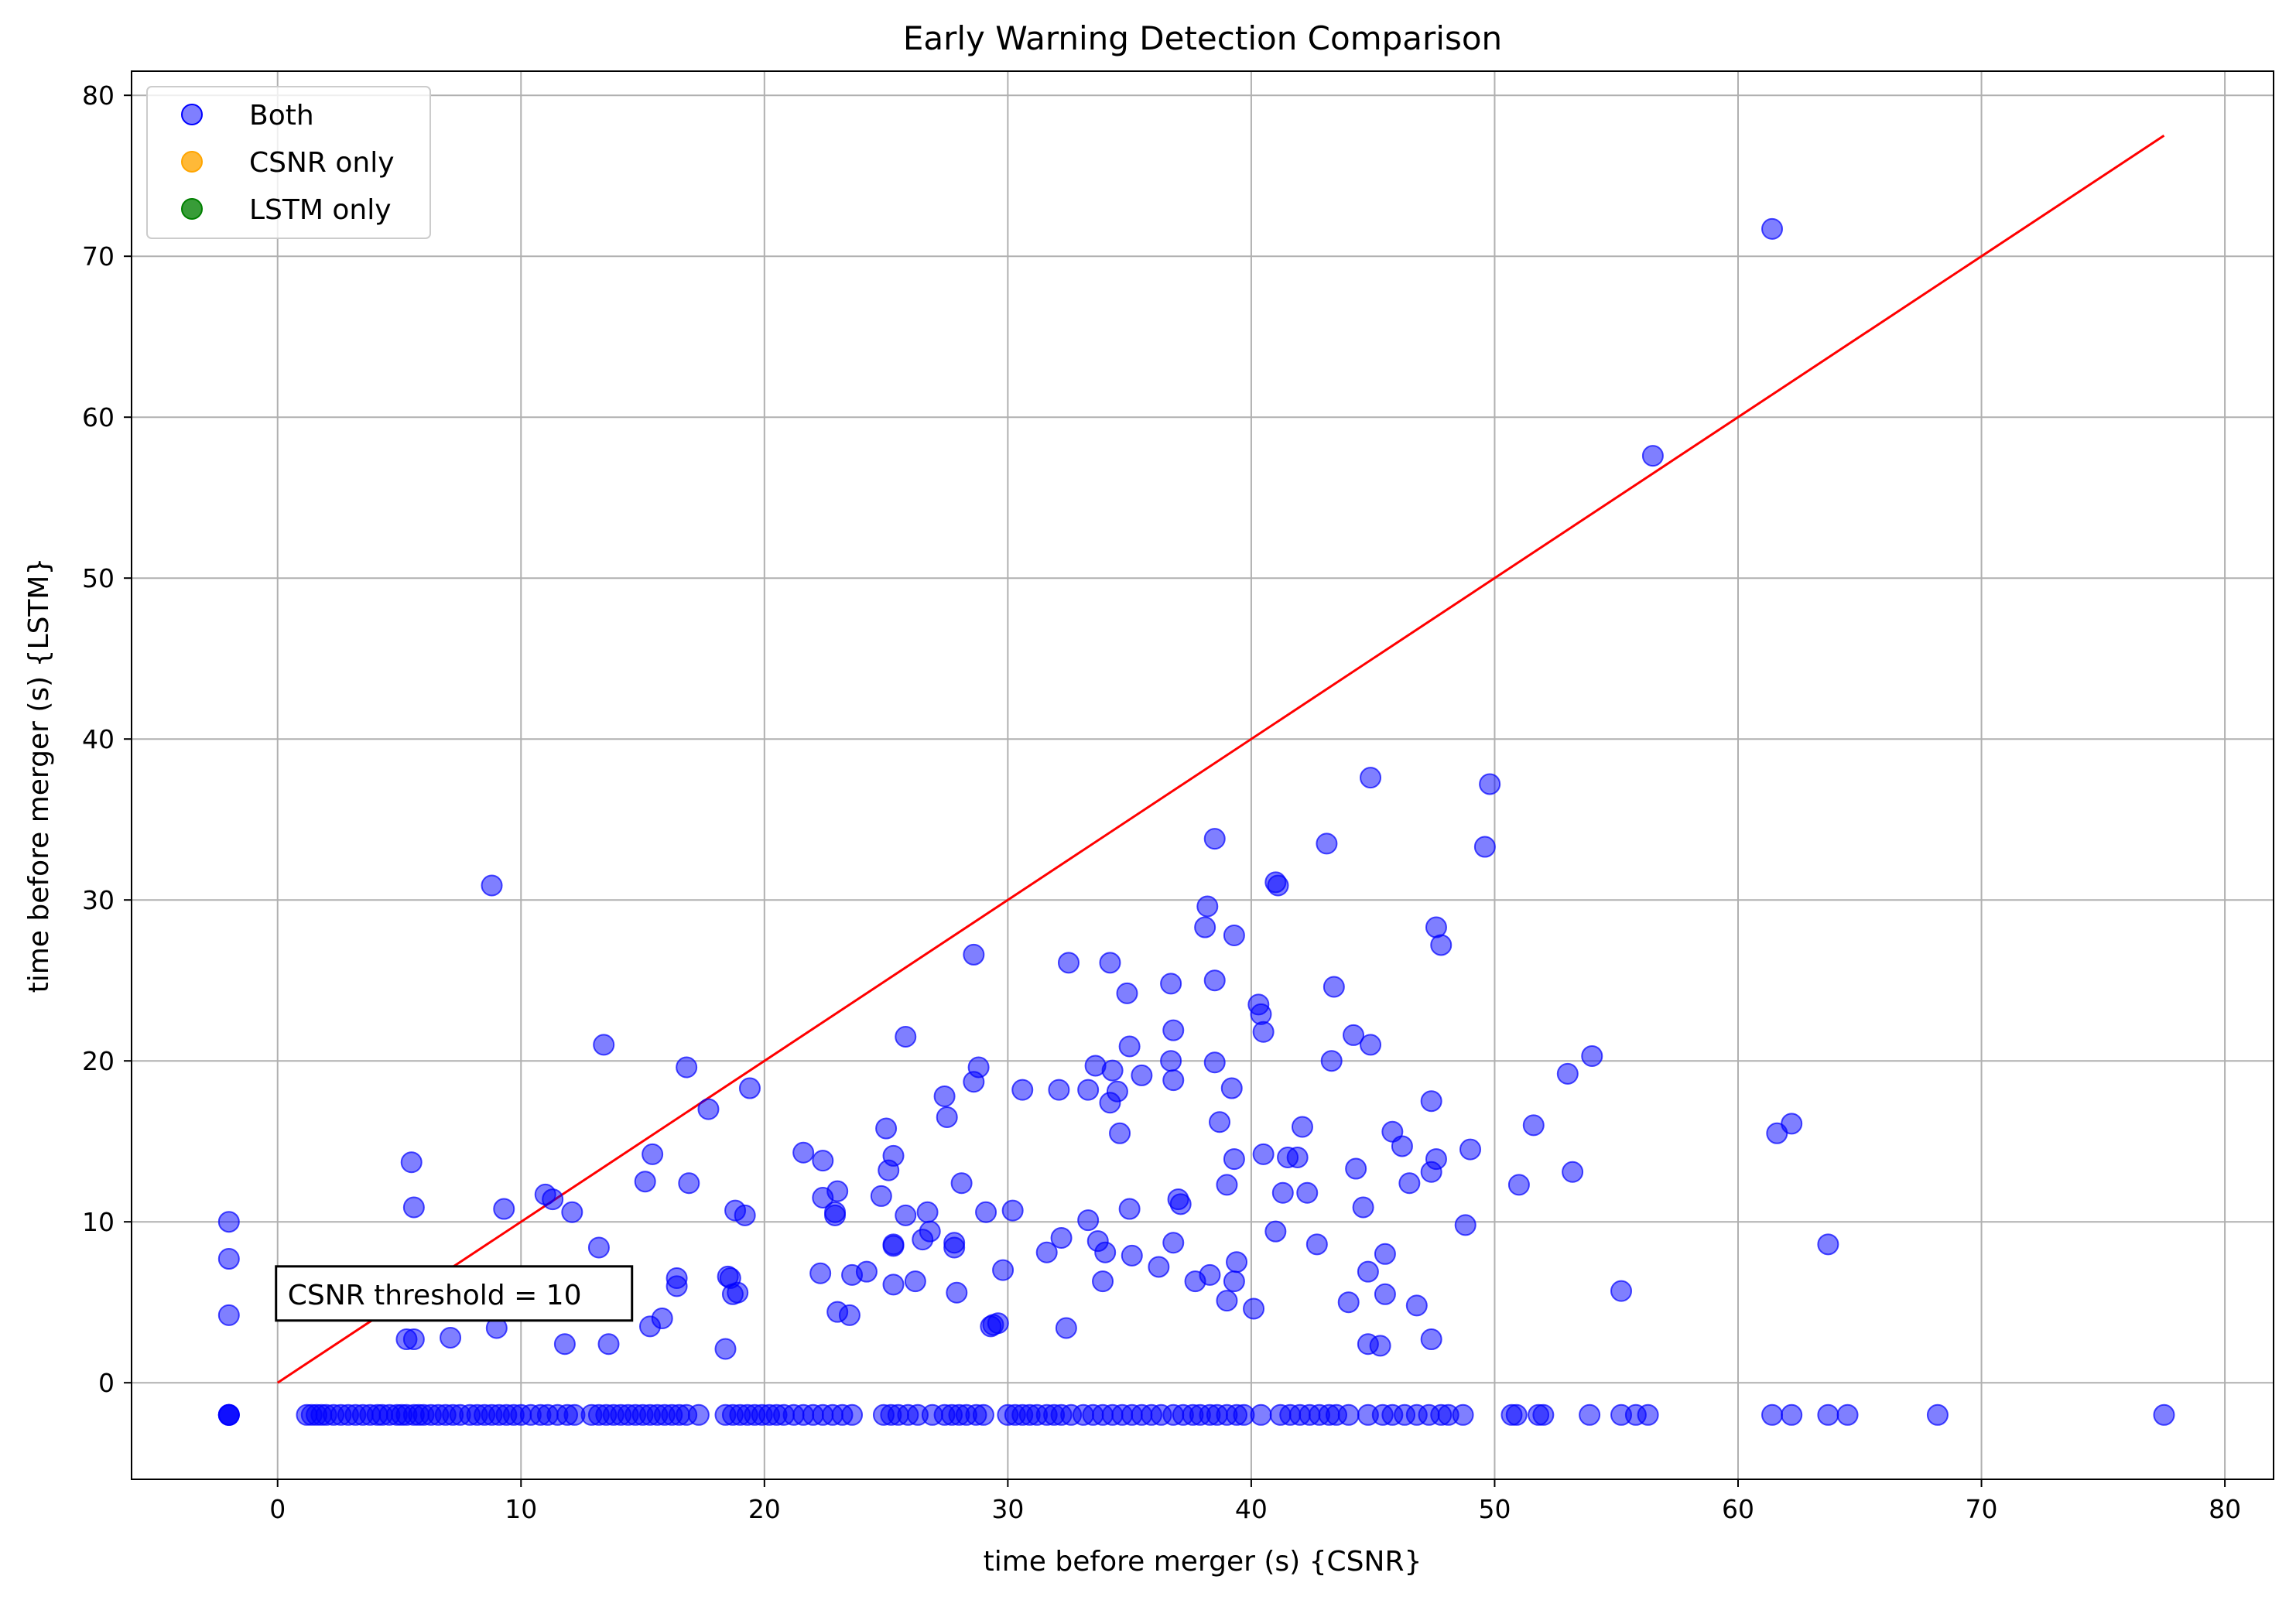  I want to click on legend-marker-lstm-only, so click(192, 209).